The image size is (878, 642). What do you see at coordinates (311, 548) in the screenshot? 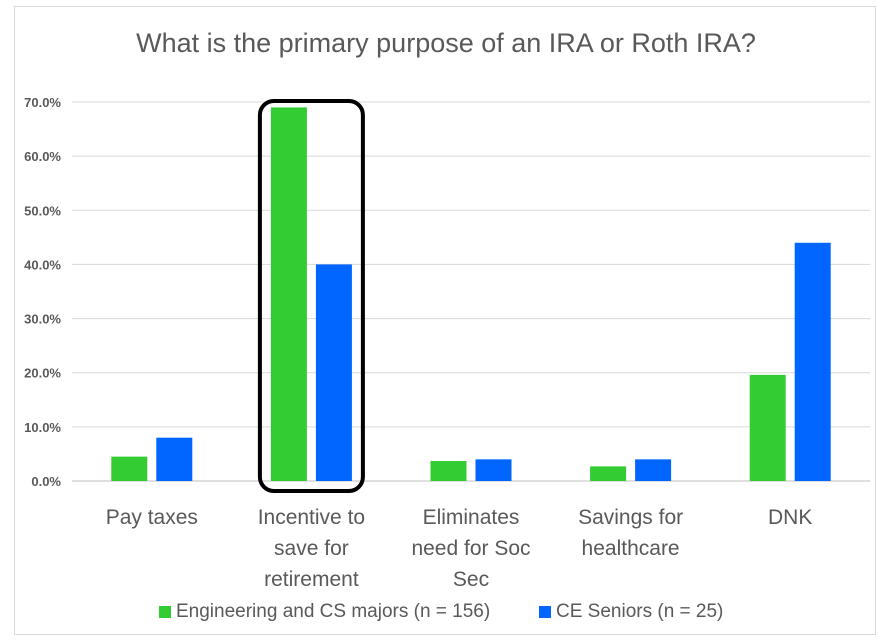
I see `x-tick-label: save for` at bounding box center [311, 548].